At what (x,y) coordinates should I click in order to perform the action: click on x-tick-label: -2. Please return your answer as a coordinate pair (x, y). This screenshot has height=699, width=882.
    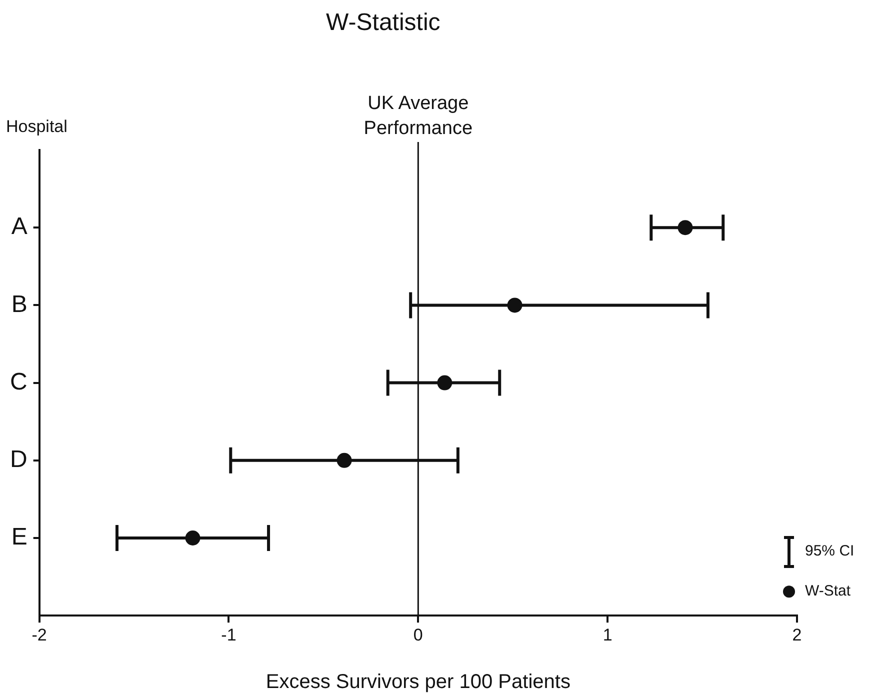
    Looking at the image, I should click on (39, 634).